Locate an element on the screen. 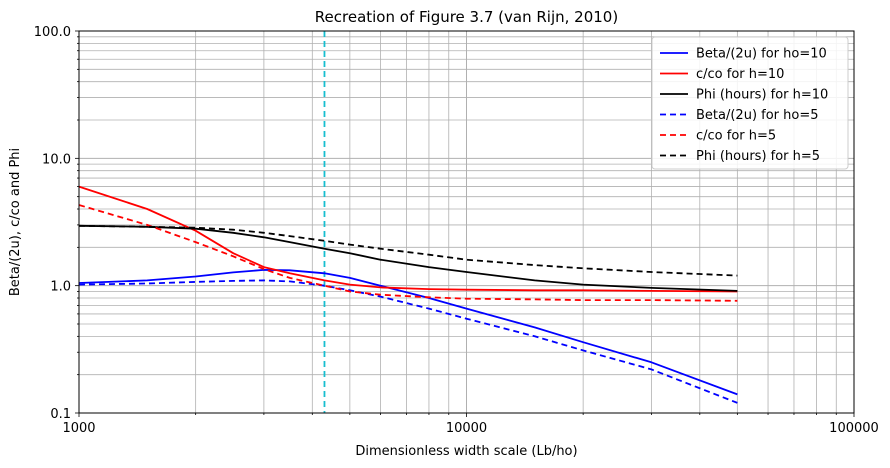 This screenshot has height=468, width=890. y-tick-label: 100.0 is located at coordinates (52, 32).